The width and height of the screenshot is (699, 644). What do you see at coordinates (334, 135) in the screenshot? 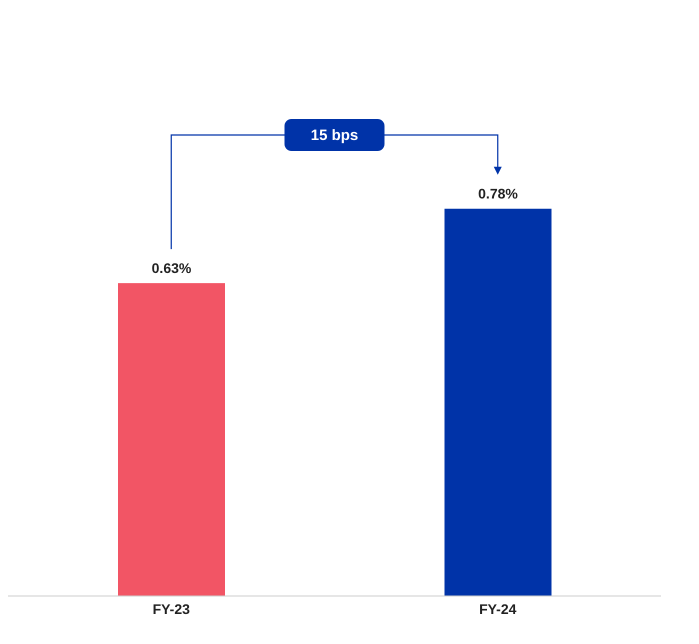
I see `text: 15 bps` at bounding box center [334, 135].